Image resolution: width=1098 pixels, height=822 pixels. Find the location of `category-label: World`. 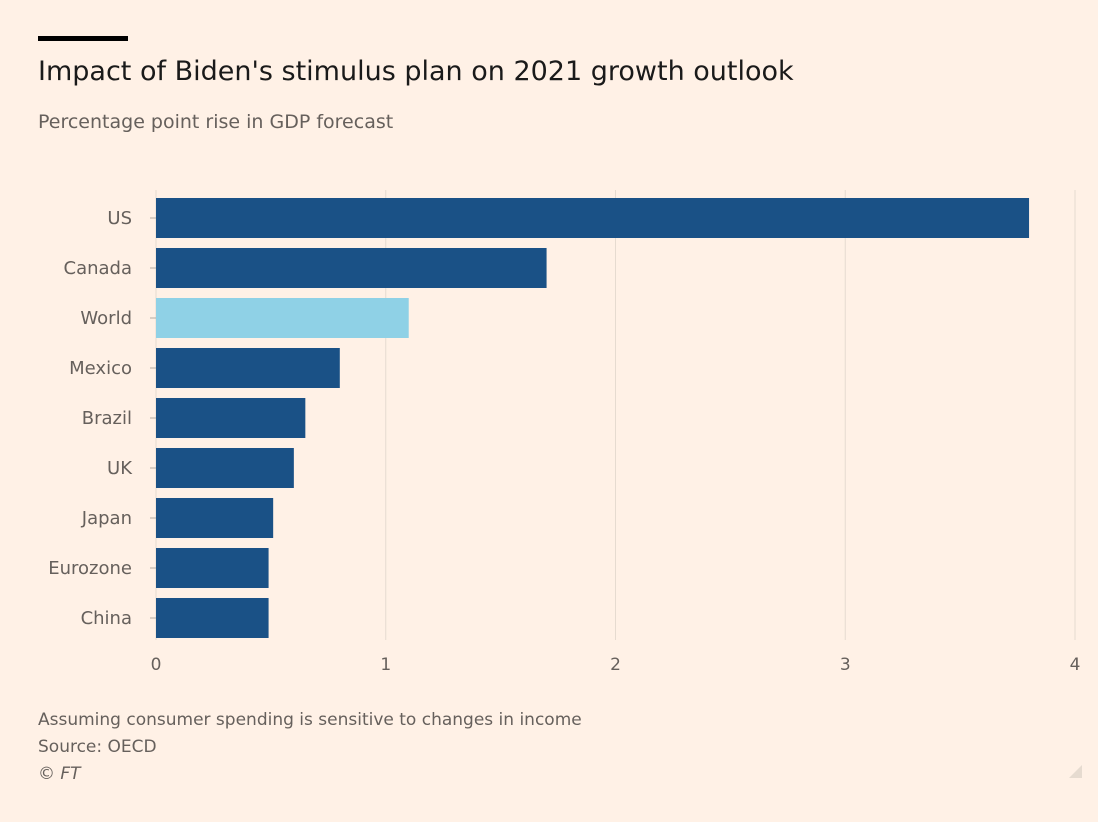

category-label: World is located at coordinates (106, 318).